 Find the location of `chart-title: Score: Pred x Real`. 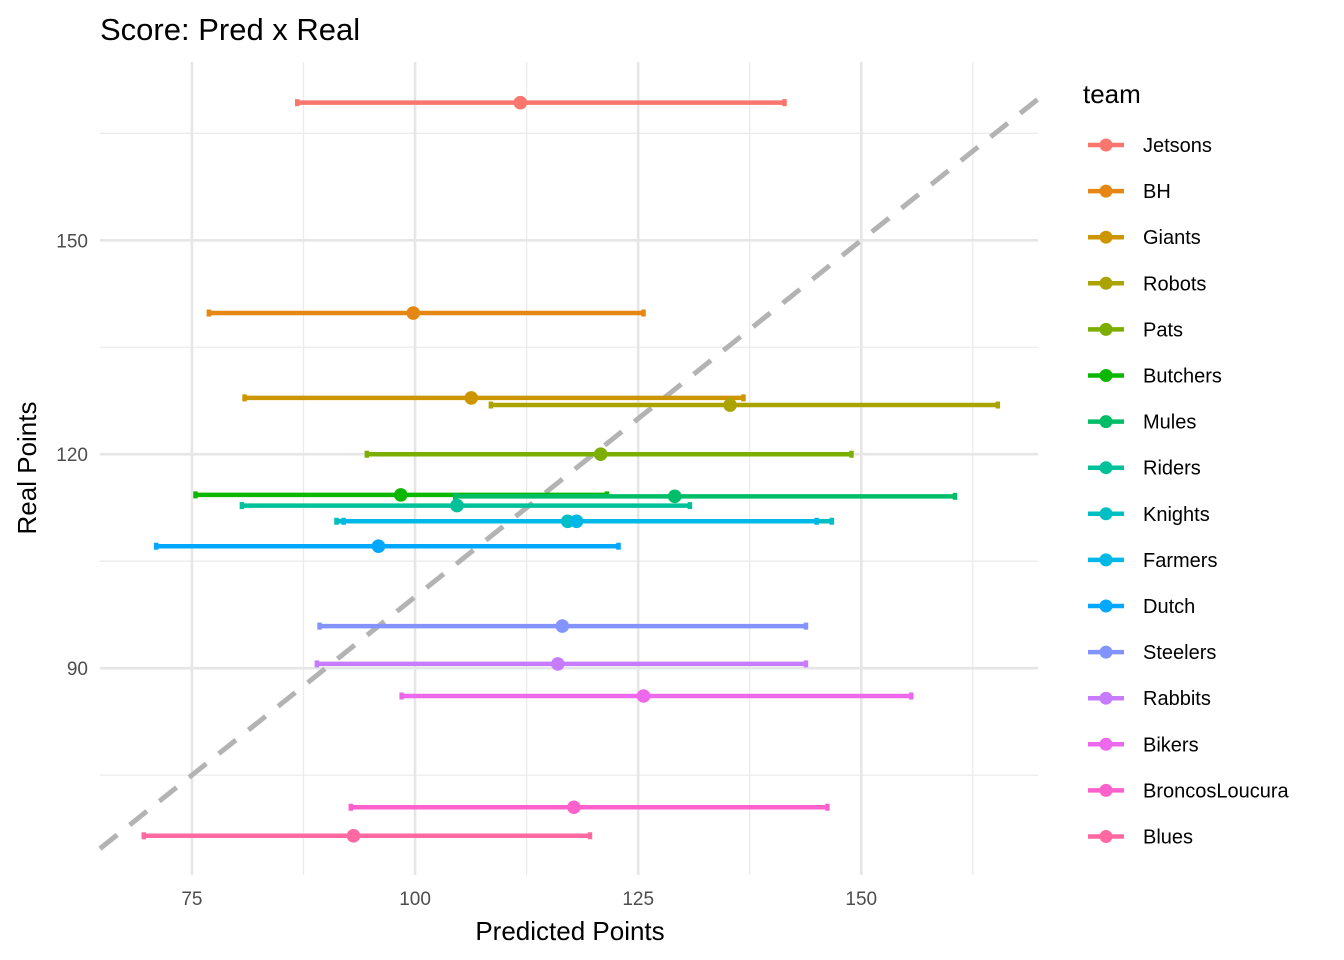

chart-title: Score: Pred x Real is located at coordinates (230, 29).